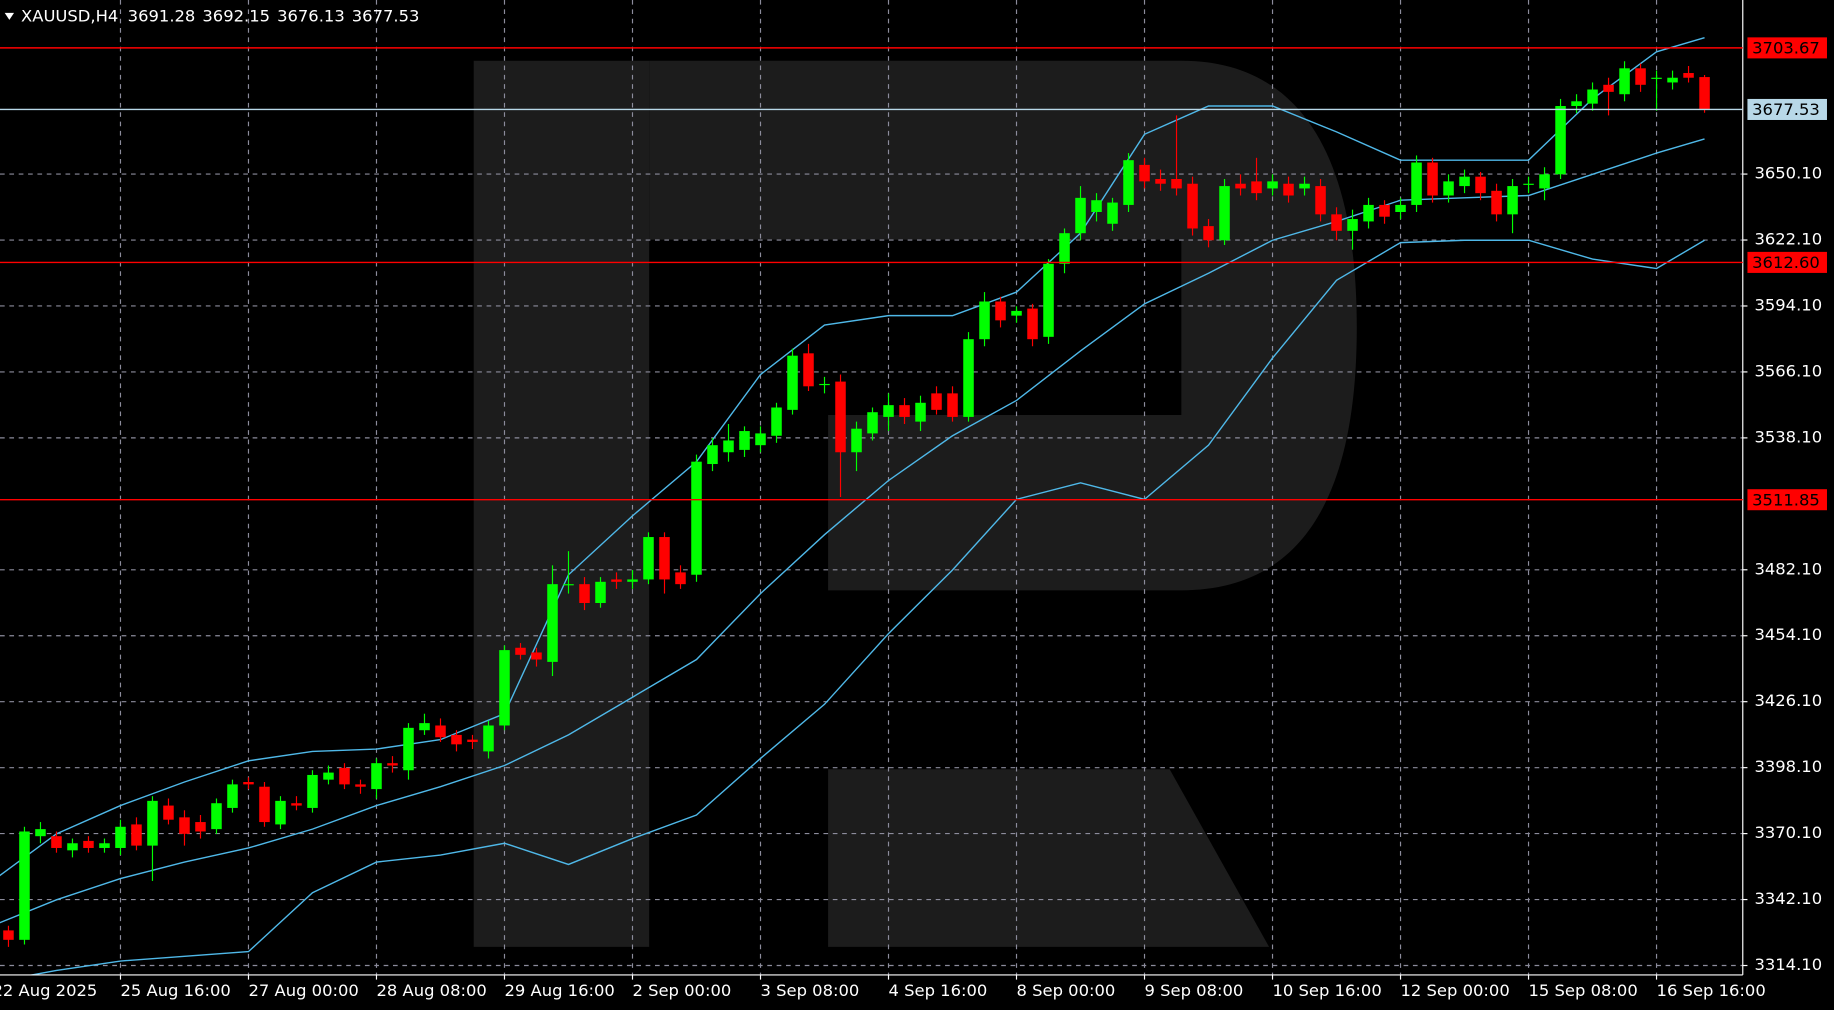  Describe the element at coordinates (220, 15) in the screenshot. I see `header: XAUUSD,H4 3691.28 3692.15 3676.13 3677.53` at that location.